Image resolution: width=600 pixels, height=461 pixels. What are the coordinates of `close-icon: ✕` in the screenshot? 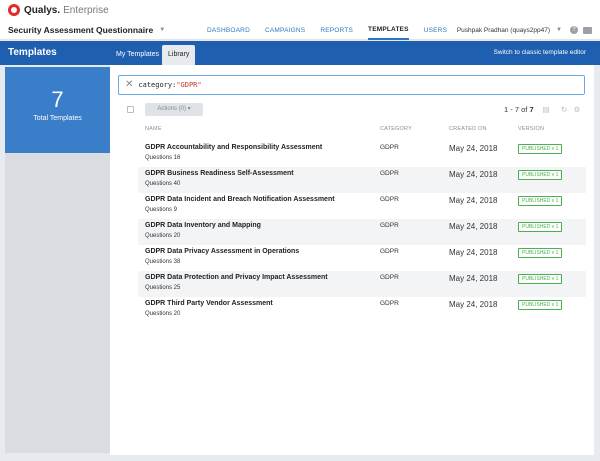 It's located at (129, 84).